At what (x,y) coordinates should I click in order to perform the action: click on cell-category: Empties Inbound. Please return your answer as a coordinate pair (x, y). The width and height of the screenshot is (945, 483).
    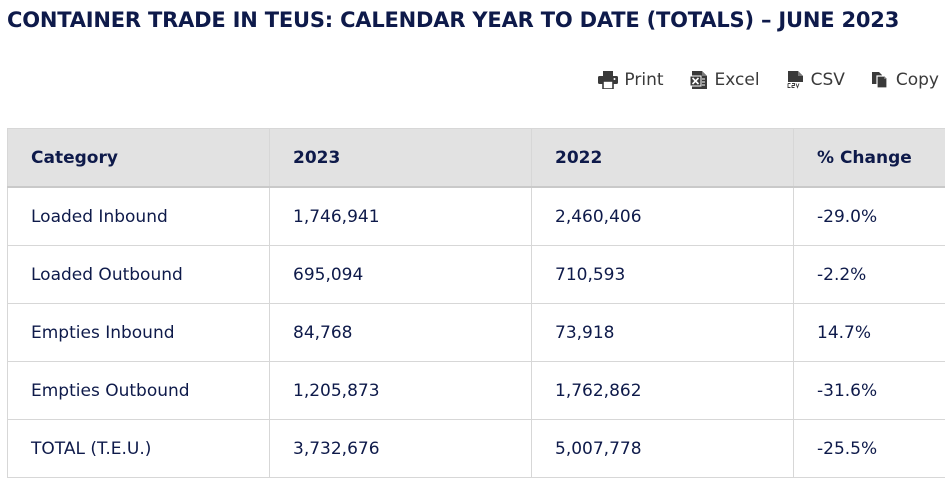
    Looking at the image, I should click on (138, 332).